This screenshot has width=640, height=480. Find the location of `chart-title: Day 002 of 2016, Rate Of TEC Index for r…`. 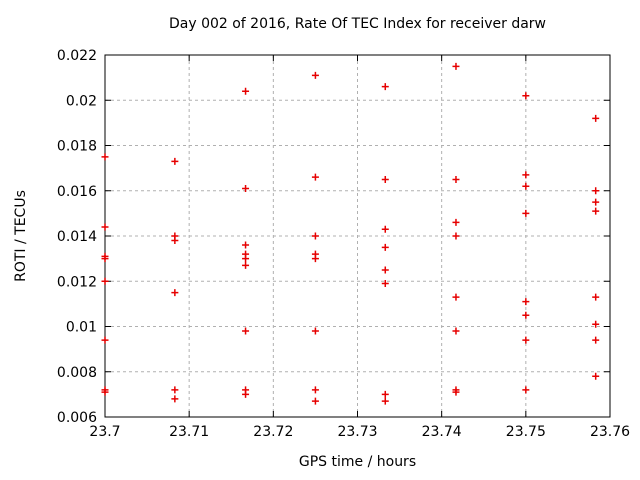

chart-title: Day 002 of 2016, Rate Of TEC Index for r… is located at coordinates (357, 24).